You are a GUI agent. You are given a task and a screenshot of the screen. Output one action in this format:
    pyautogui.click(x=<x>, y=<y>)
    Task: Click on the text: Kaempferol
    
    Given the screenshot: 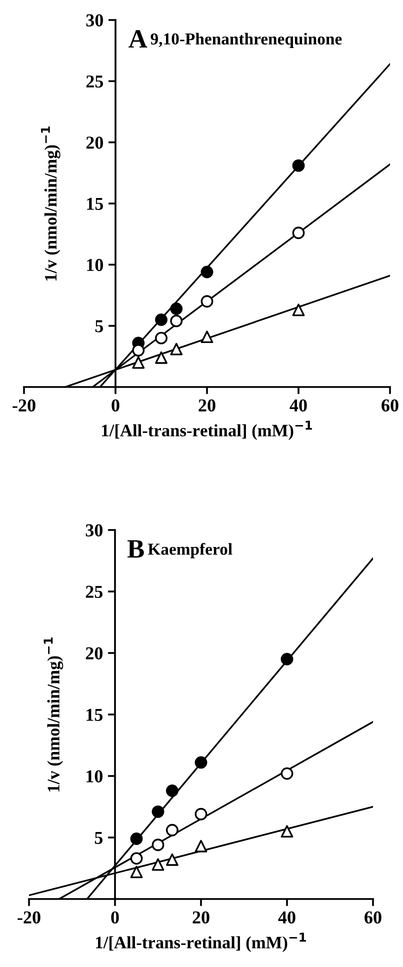 What is the action you would take?
    pyautogui.click(x=190, y=550)
    